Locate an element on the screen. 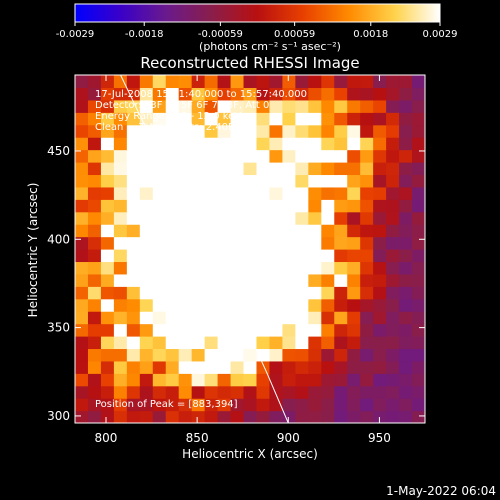 Image resolution: width=500 pixels, height=500 pixels. colorbar-tick-label: 0.0029 is located at coordinates (440, 34).